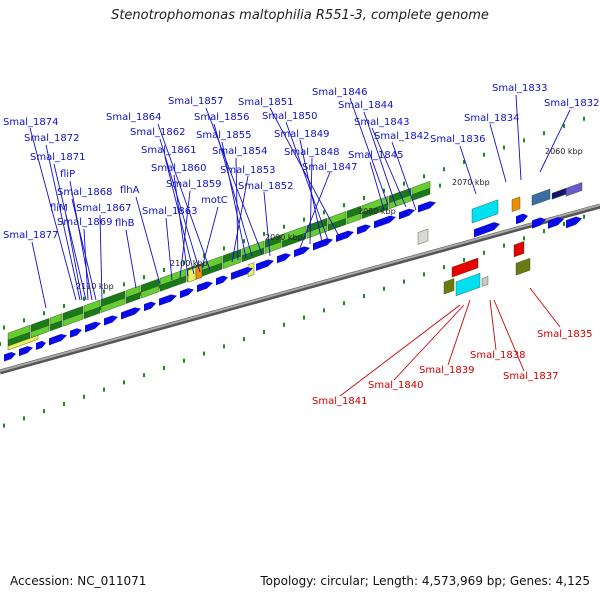  Describe the element at coordinates (78, 581) in the screenshot. I see `accession-label: Accession: NC_011071` at that location.